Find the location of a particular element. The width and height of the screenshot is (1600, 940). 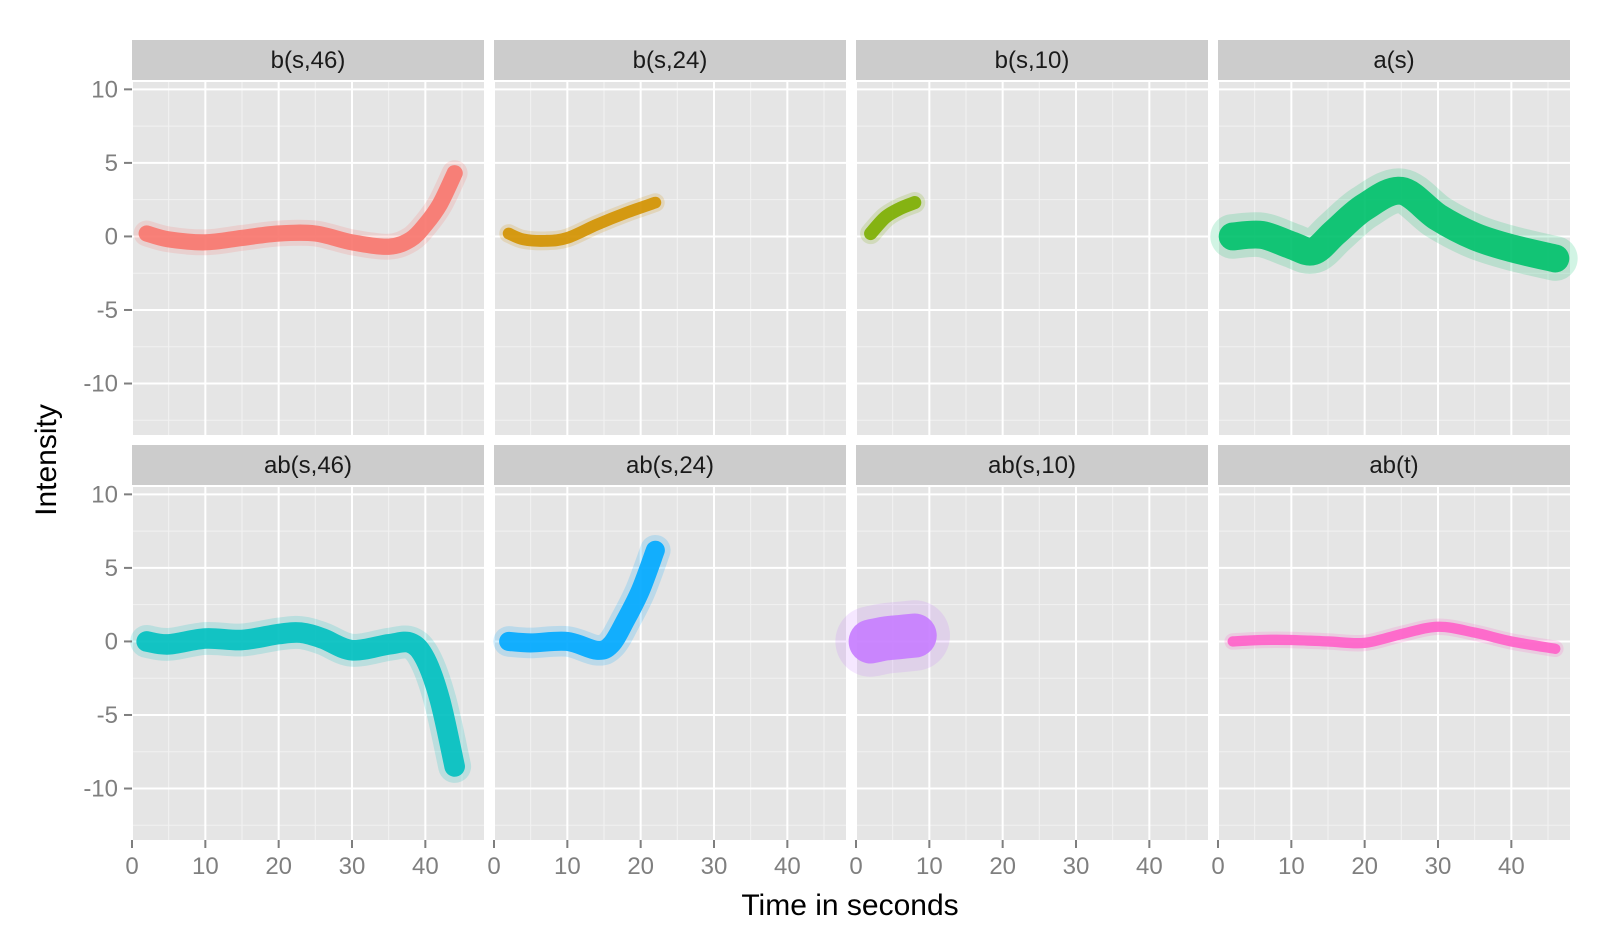

panel: a(s) is located at coordinates (1394, 237).